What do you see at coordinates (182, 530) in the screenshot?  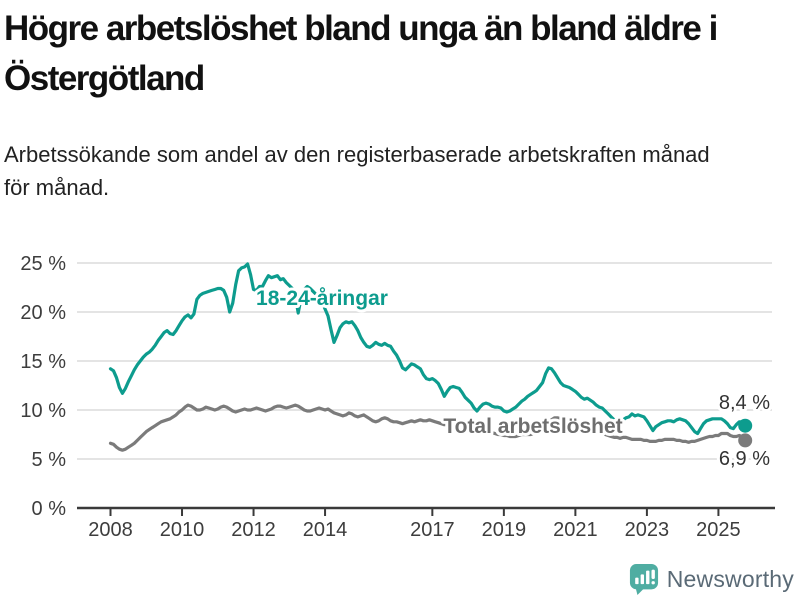 I see `x-tick-label: 2010` at bounding box center [182, 530].